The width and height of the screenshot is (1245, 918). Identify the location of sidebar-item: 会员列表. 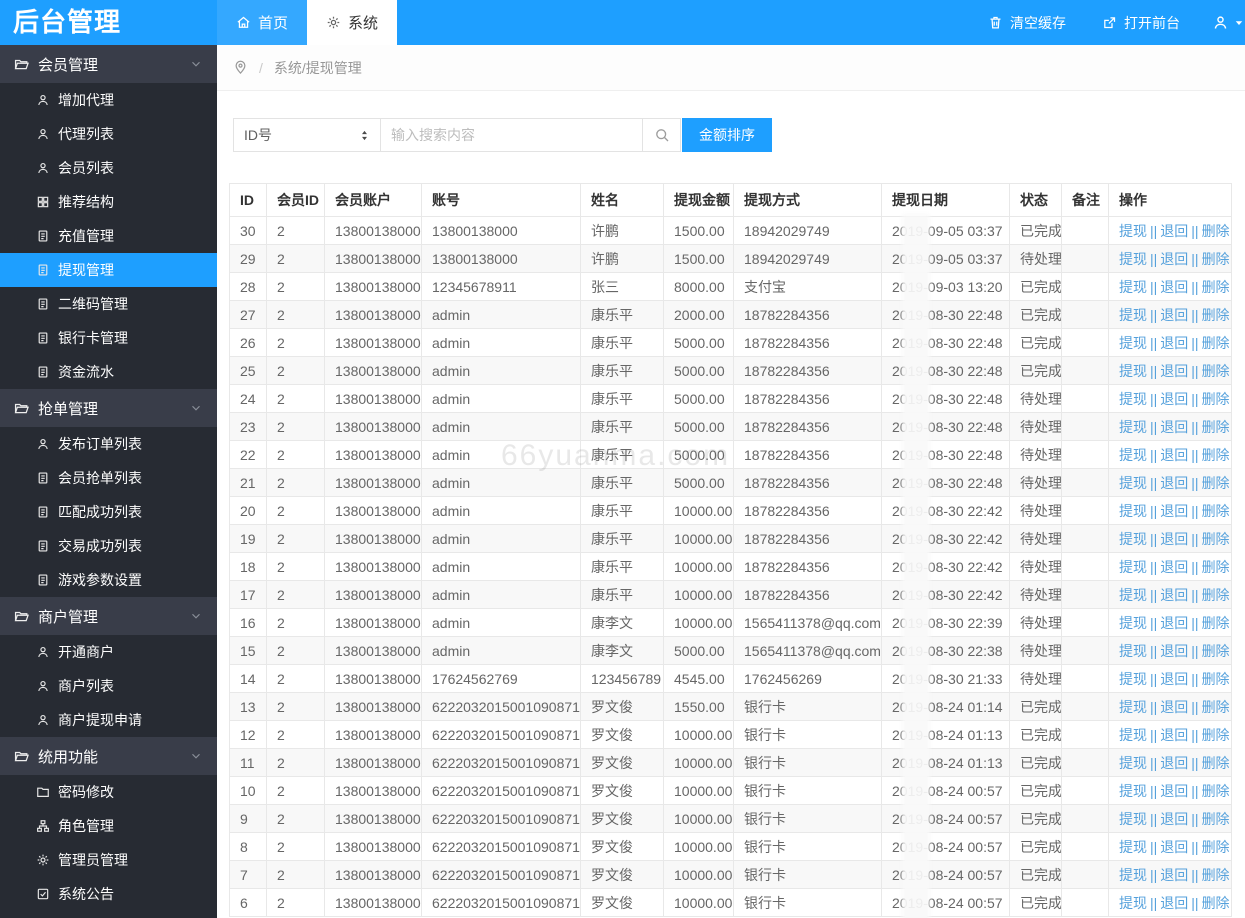
(108, 168).